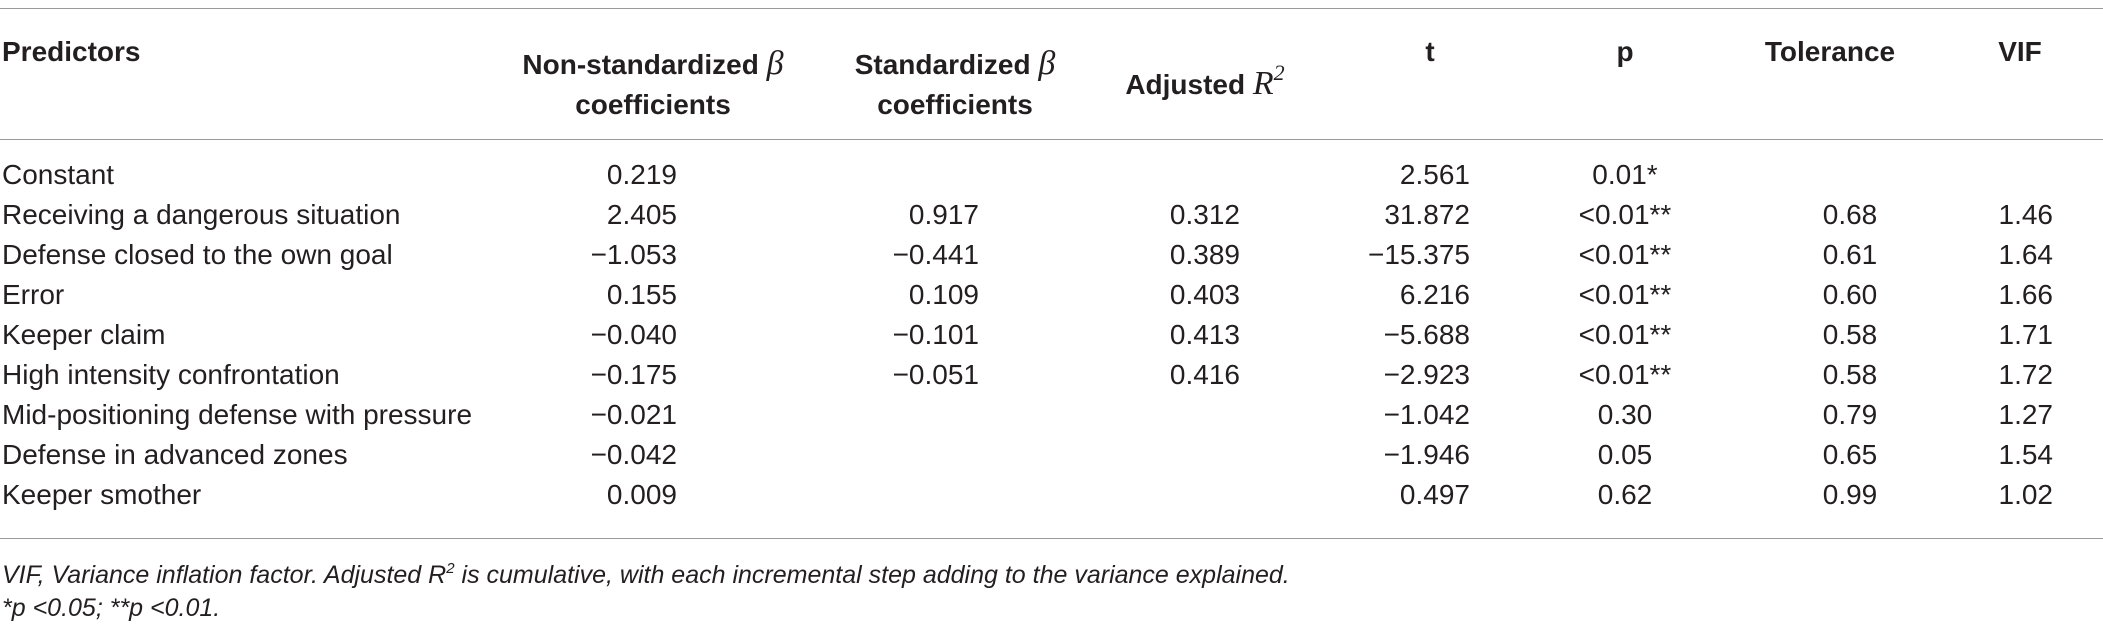 This screenshot has width=2103, height=638. What do you see at coordinates (641, 214) in the screenshot?
I see `cell-nonstandardized: 2.405` at bounding box center [641, 214].